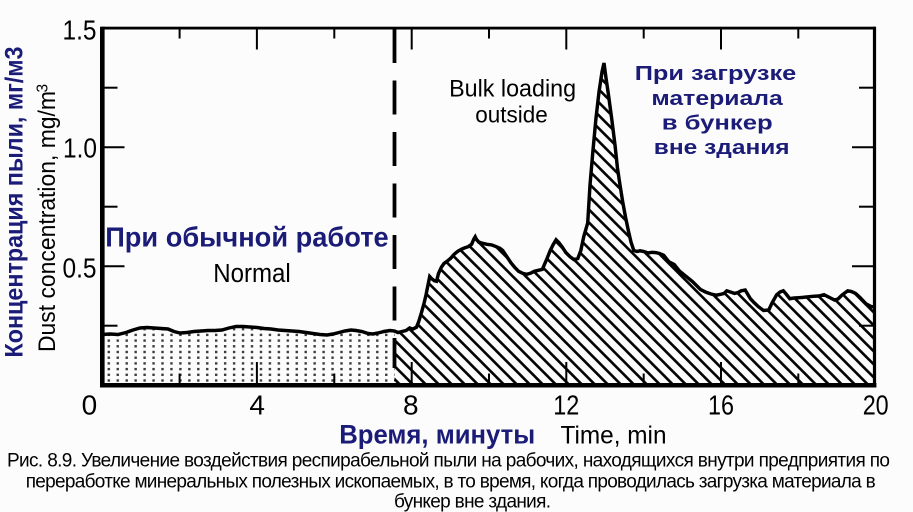 The width and height of the screenshot is (913, 512). I want to click on svg-text: Normal, so click(252, 274).